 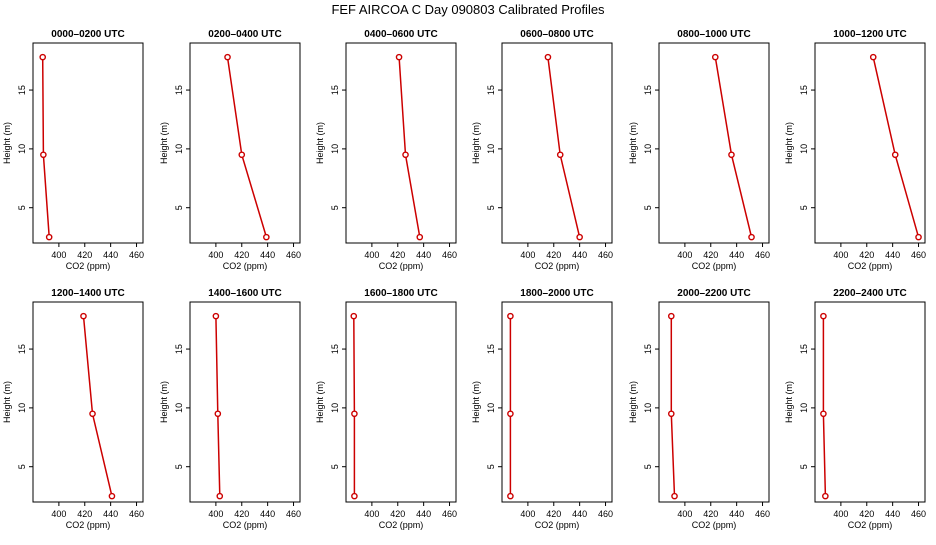 What do you see at coordinates (869, 293) in the screenshot?
I see `panel-title: 2200–2400 UTC` at bounding box center [869, 293].